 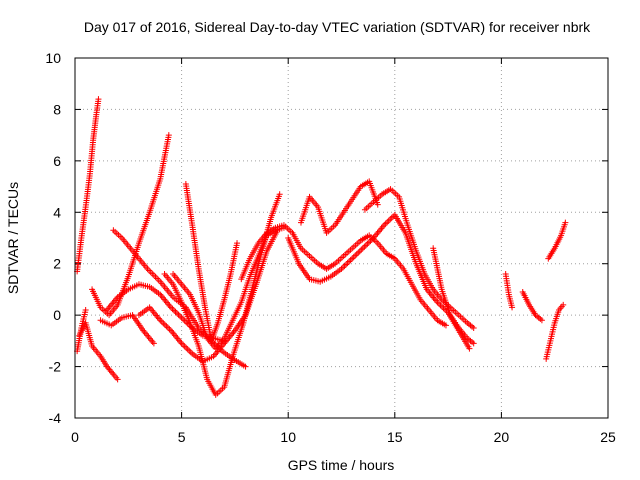 I want to click on y-tick-label: 4, so click(x=57, y=212).